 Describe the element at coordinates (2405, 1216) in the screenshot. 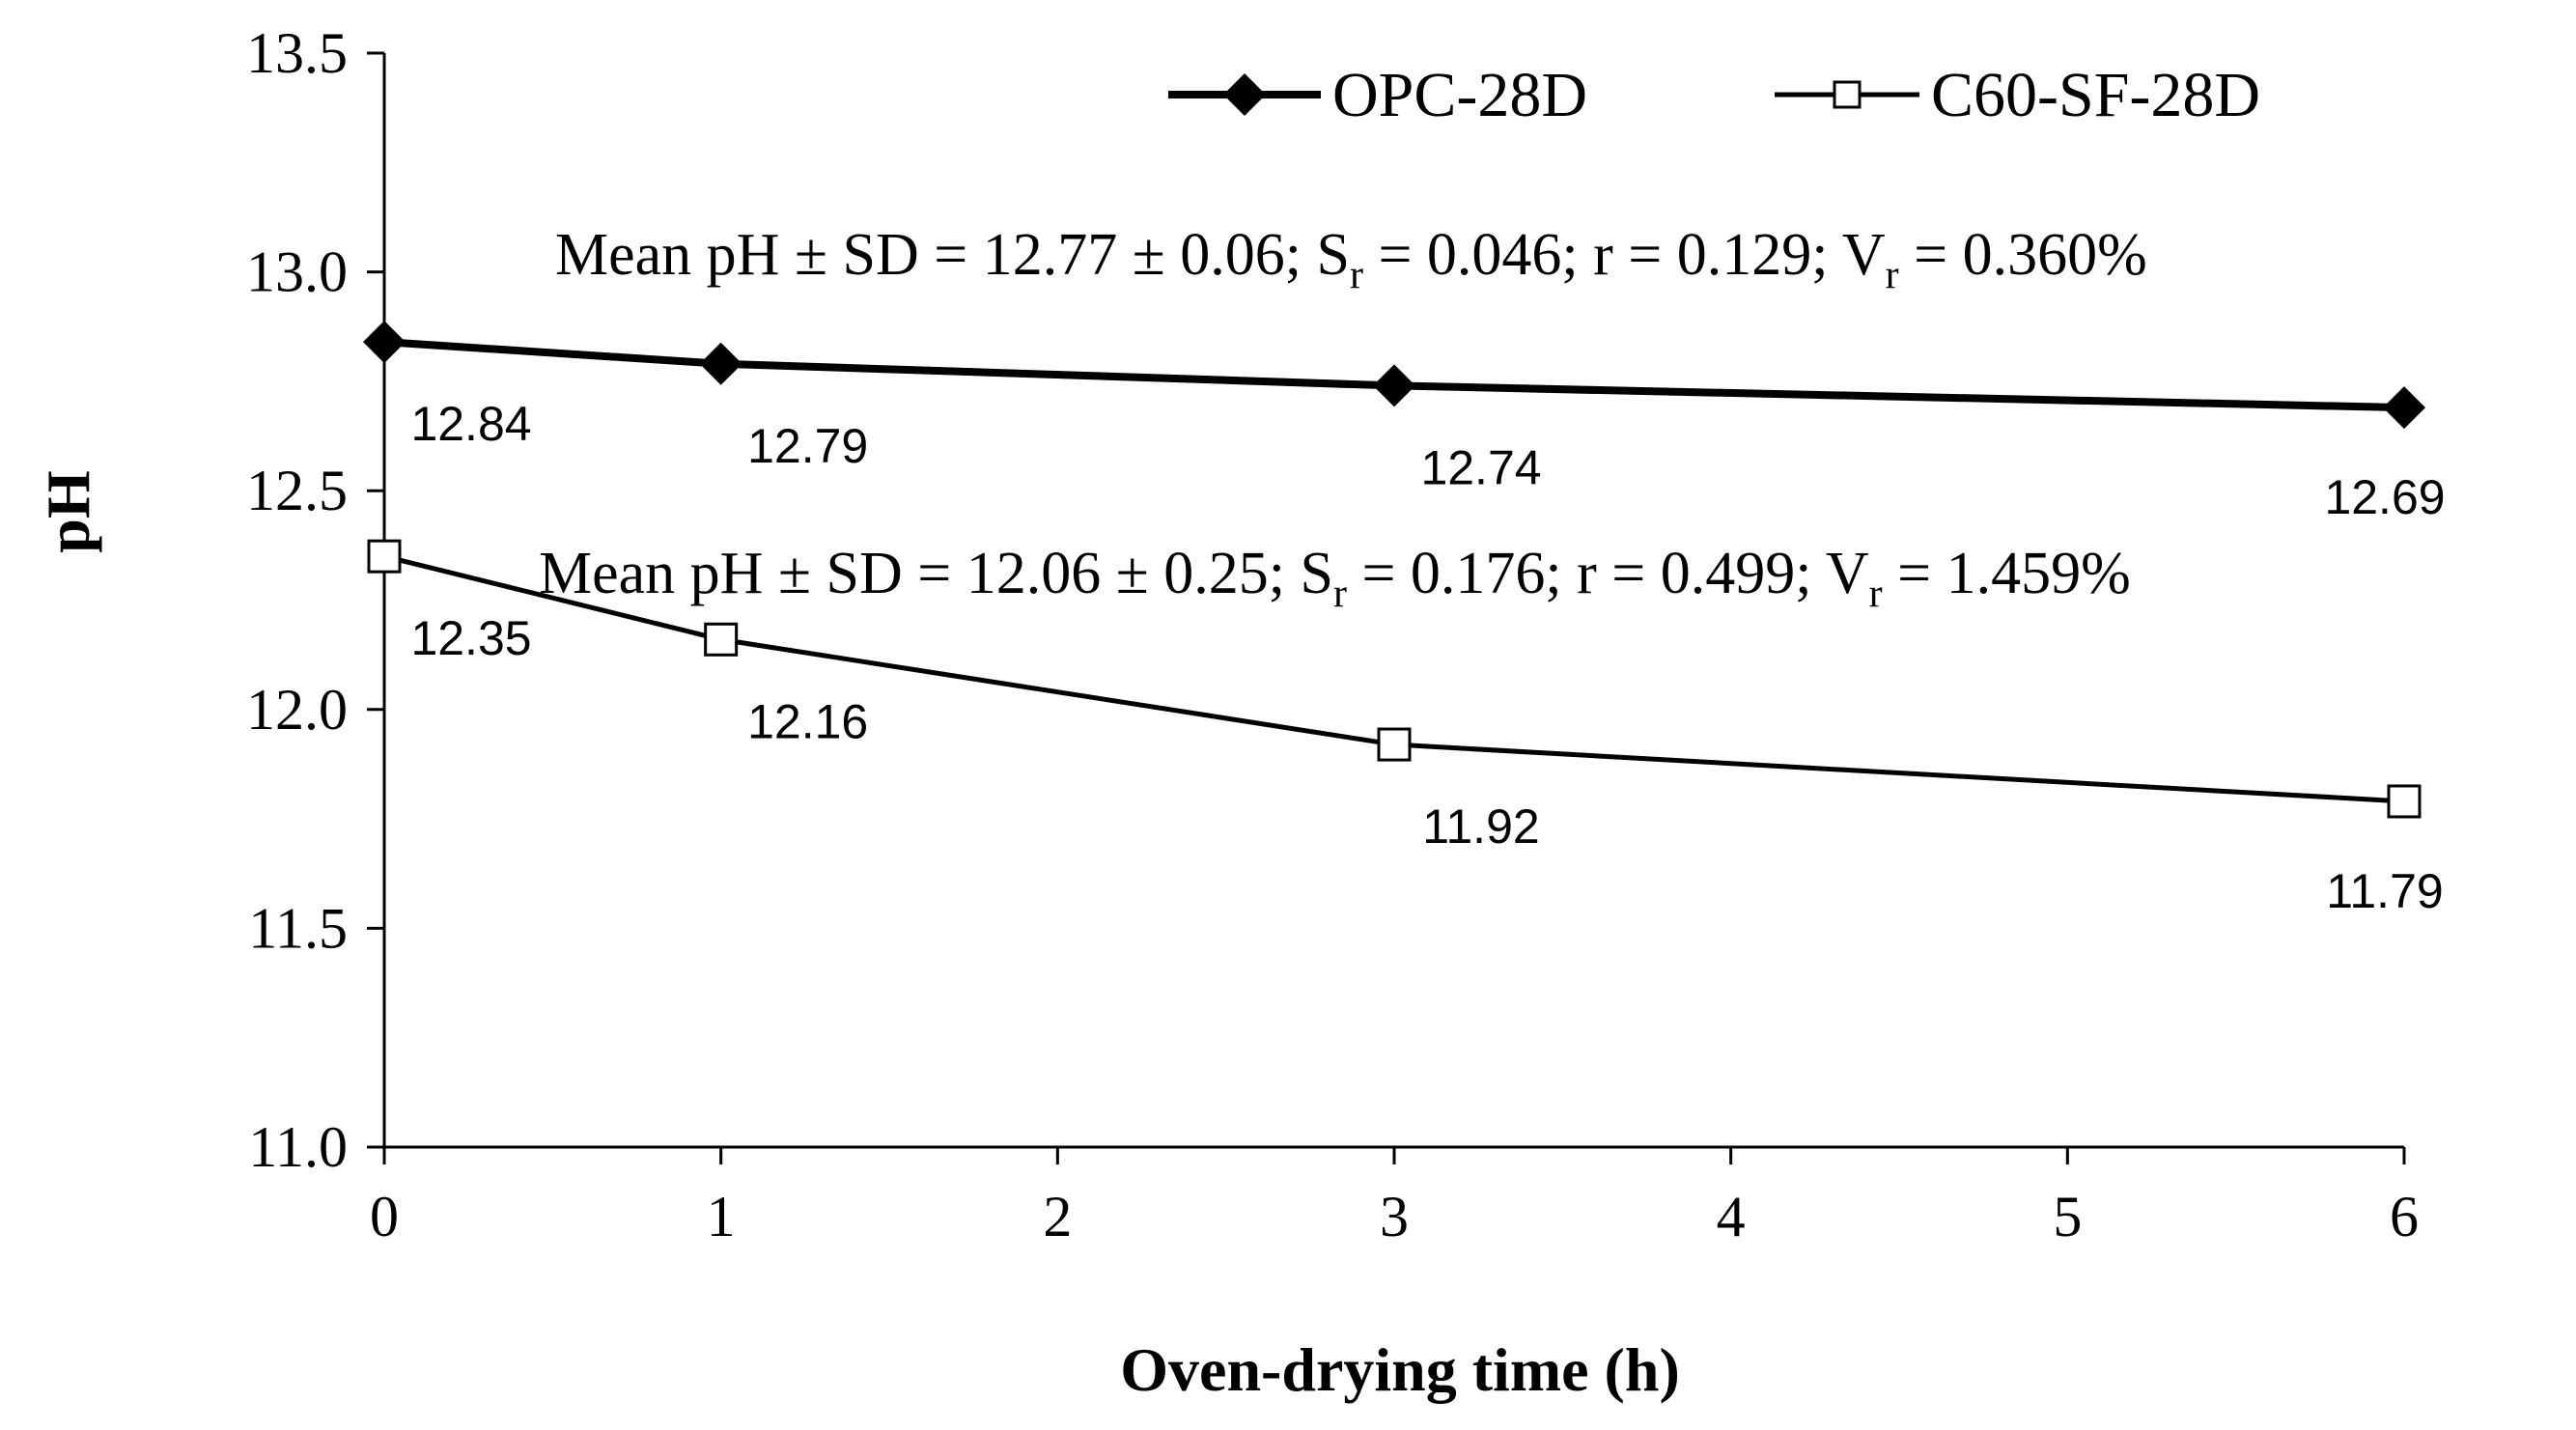

I see `x-tick-label: 6` at that location.